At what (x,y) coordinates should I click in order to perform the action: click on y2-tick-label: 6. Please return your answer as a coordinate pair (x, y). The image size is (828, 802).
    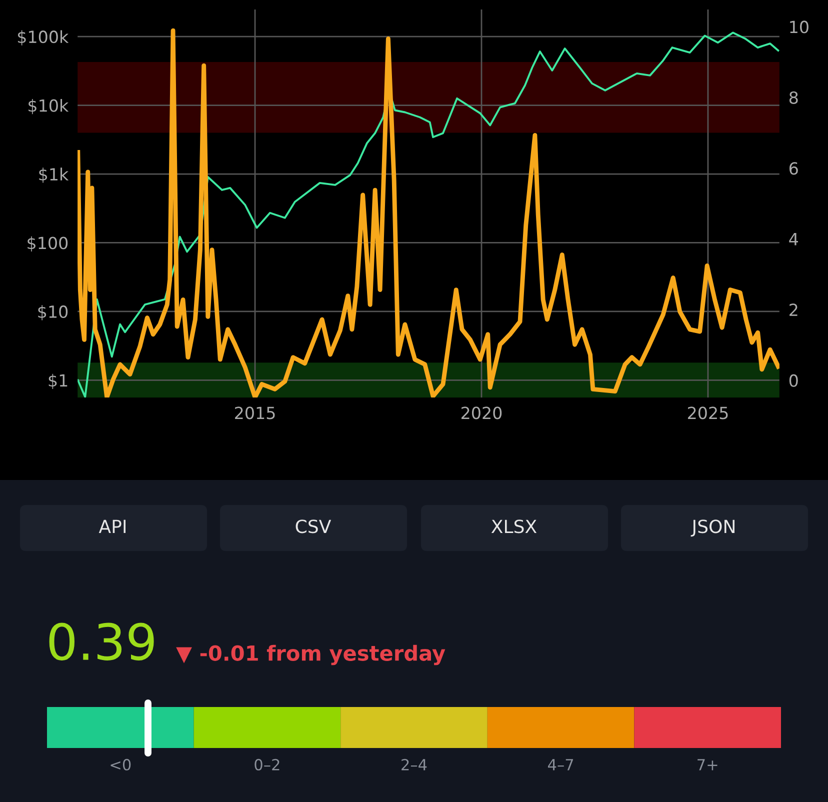
    Looking at the image, I should click on (793, 168).